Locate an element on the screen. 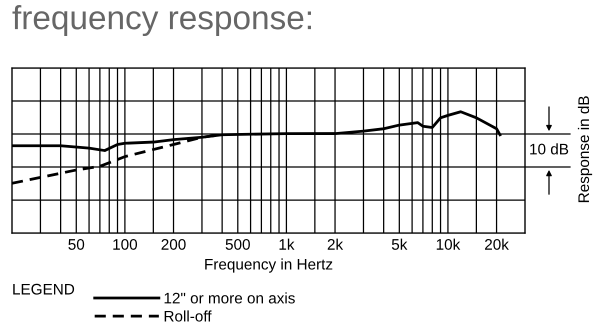 This screenshot has height=332, width=600. x-tick-label: 50 is located at coordinates (76, 244).